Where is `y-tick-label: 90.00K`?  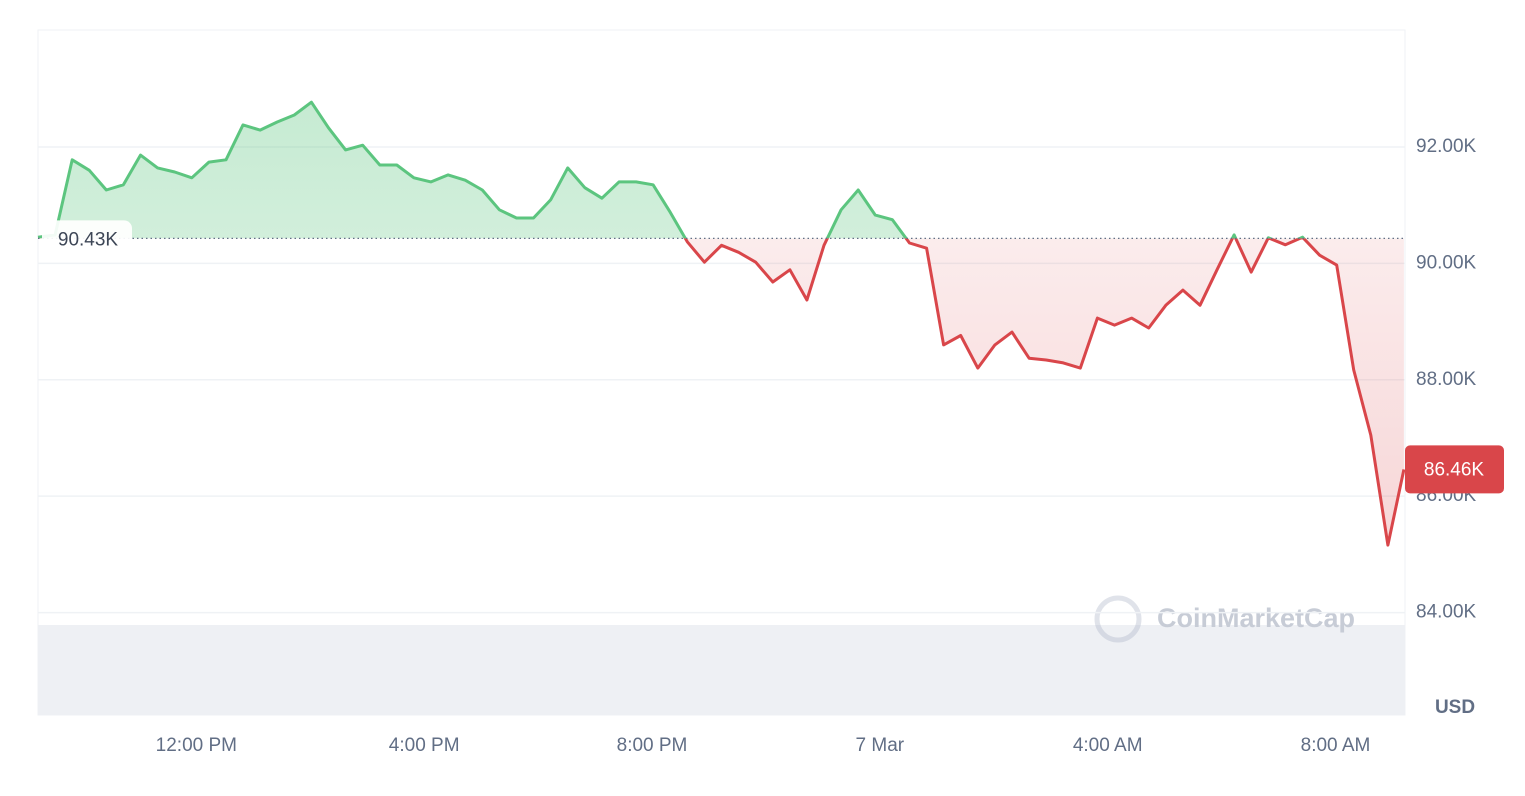 y-tick-label: 90.00K is located at coordinates (1446, 262).